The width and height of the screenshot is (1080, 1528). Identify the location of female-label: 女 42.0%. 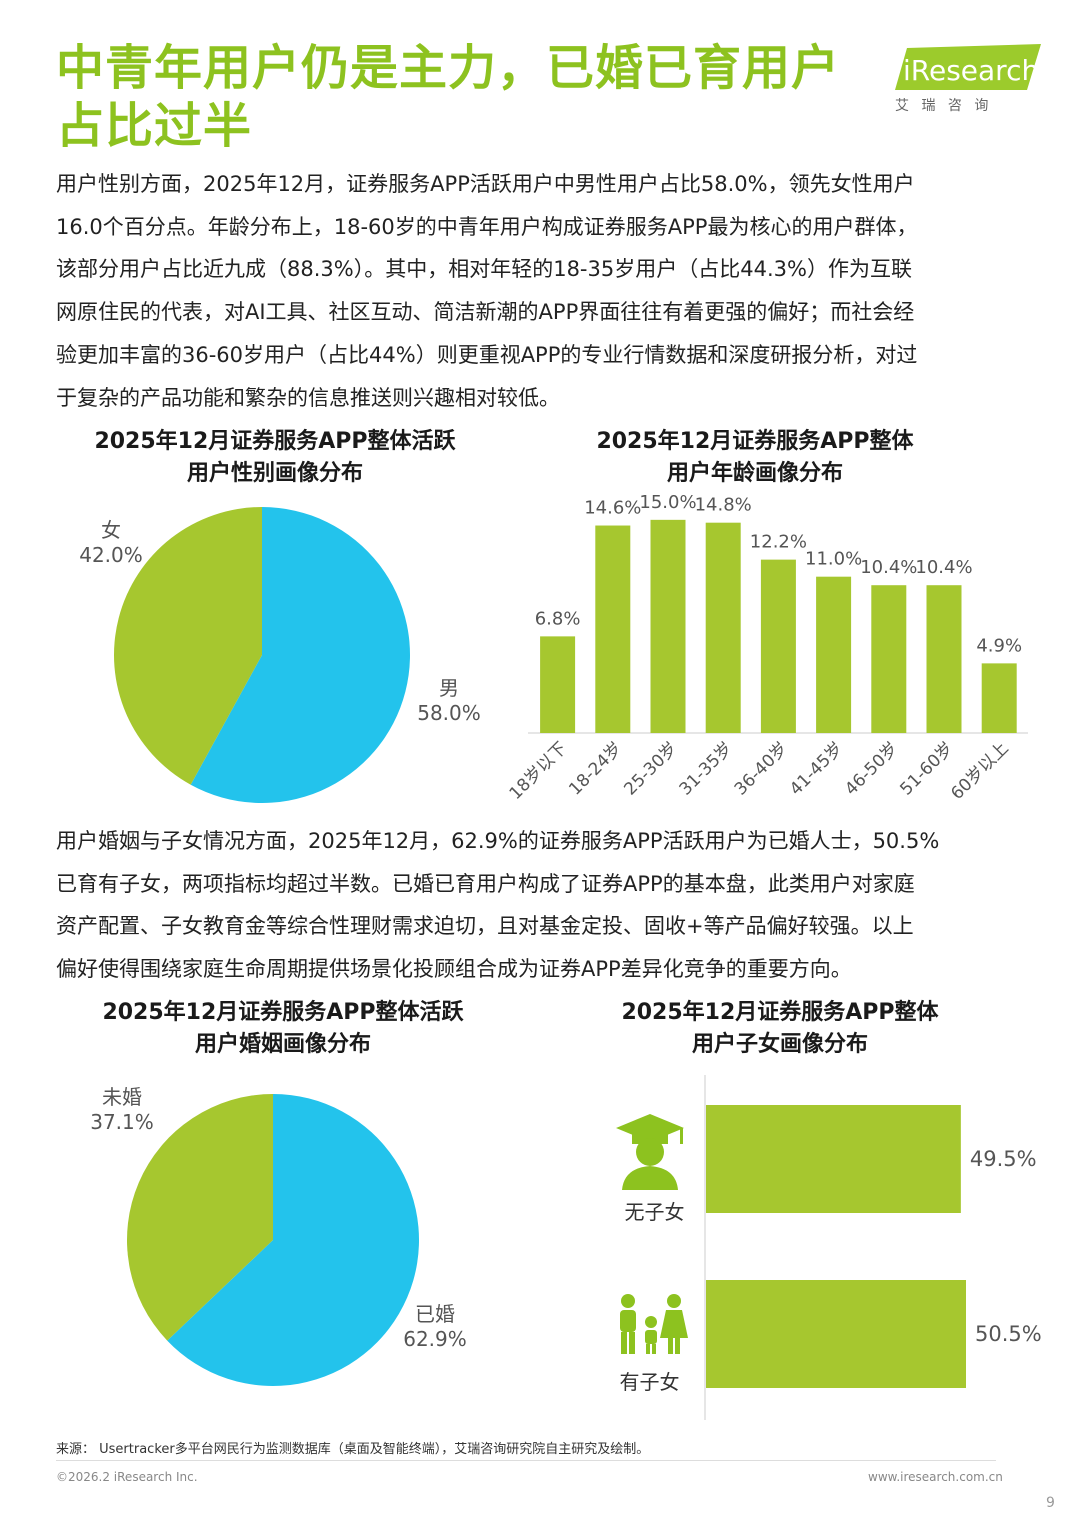
(111, 543).